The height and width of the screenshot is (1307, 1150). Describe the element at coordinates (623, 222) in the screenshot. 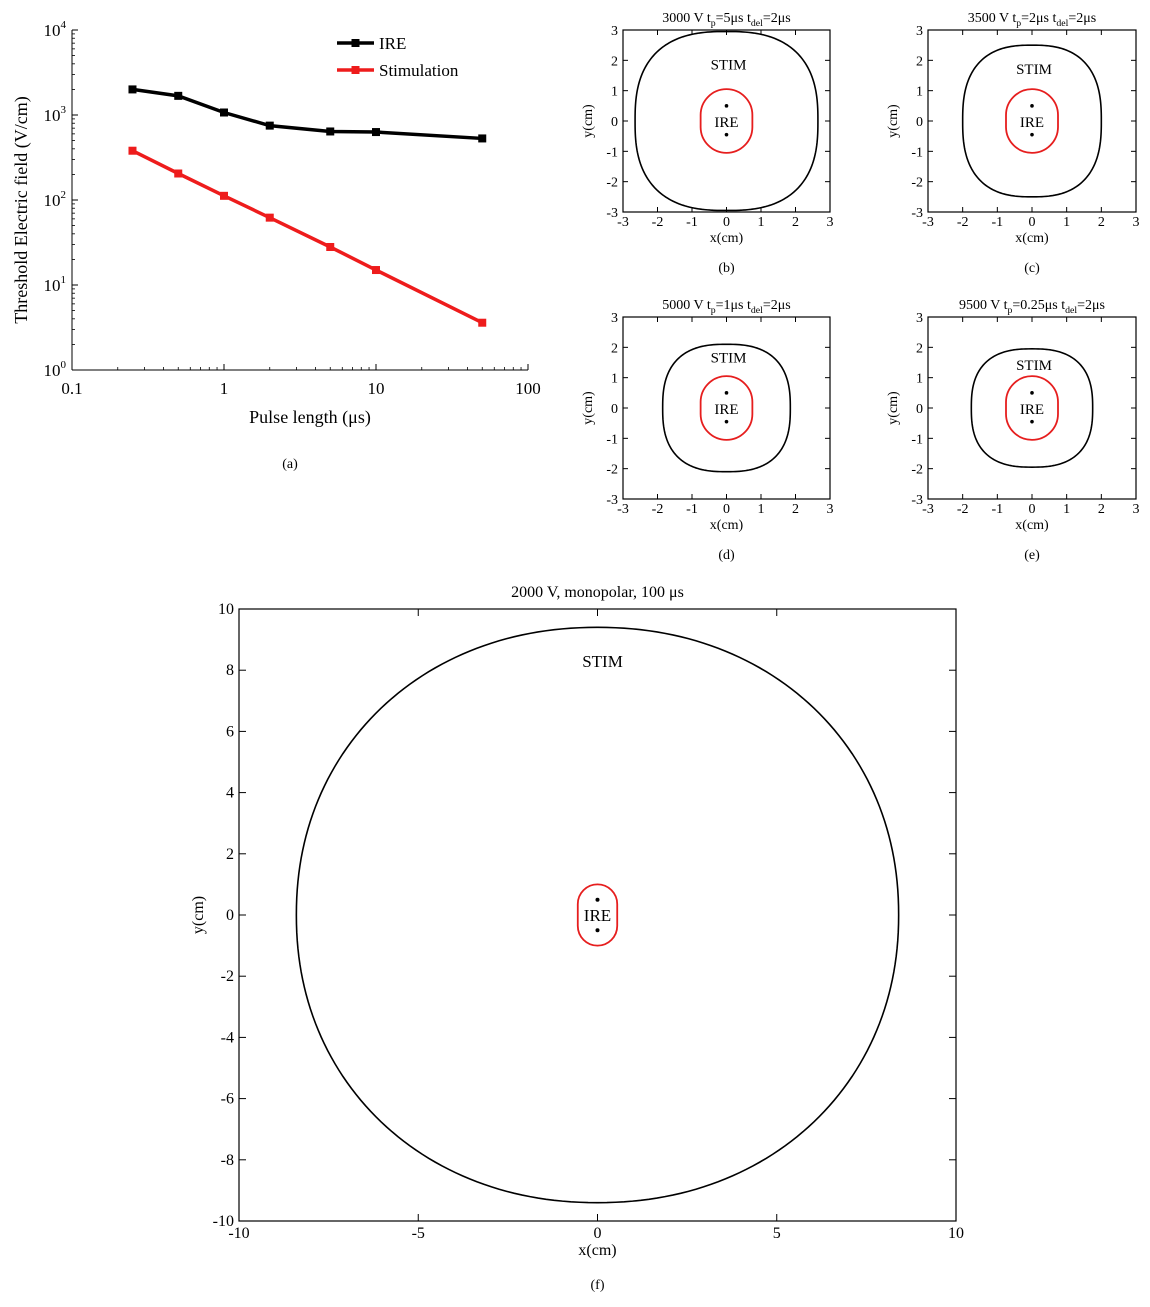

I see `b-x-tick-label: -3` at that location.